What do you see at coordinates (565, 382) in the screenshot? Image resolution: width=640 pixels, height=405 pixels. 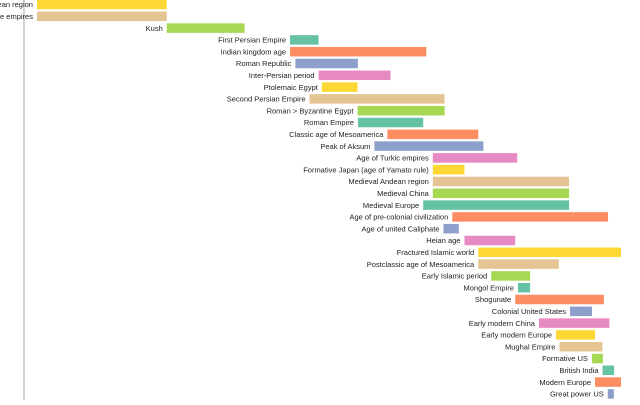 I see `category-label-32: Modern Europe` at bounding box center [565, 382].